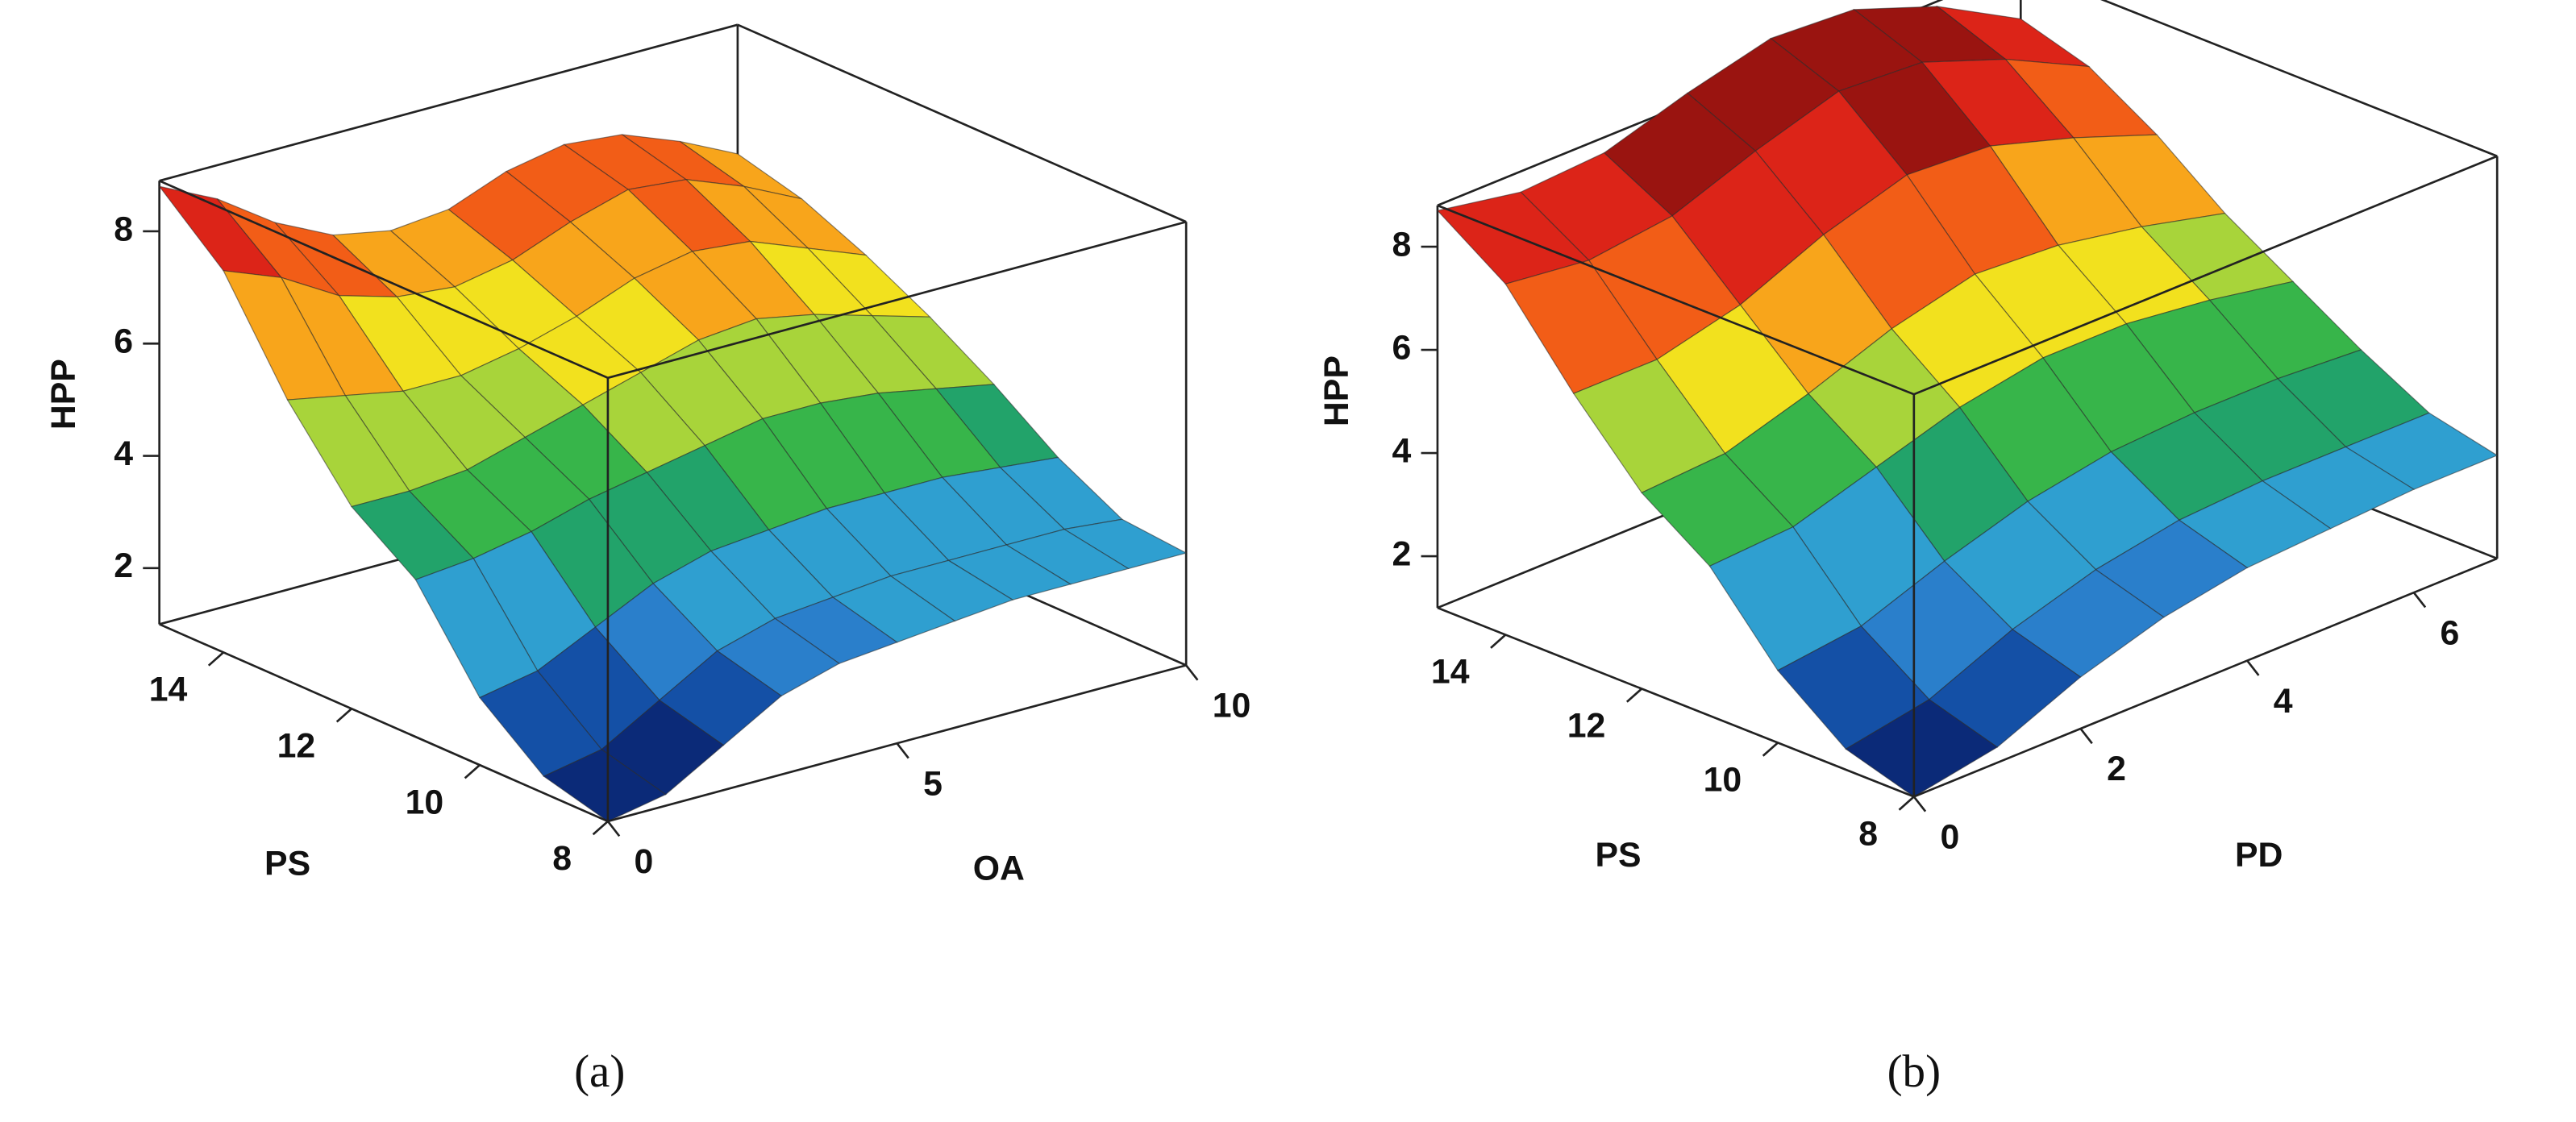 The image size is (2576, 1122). What do you see at coordinates (2450, 632) in the screenshot?
I see `y-tick-label: 6` at bounding box center [2450, 632].